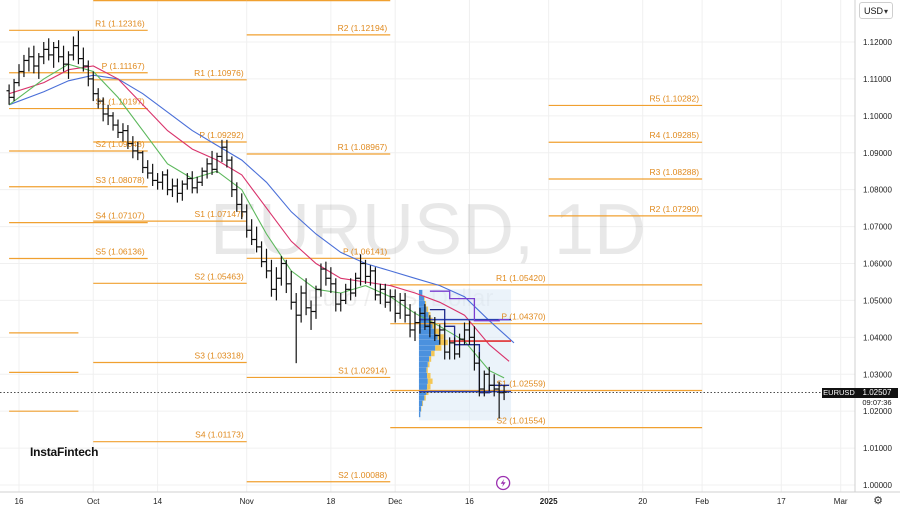  I want to click on brand-logo: InstaFintech, so click(64, 452).